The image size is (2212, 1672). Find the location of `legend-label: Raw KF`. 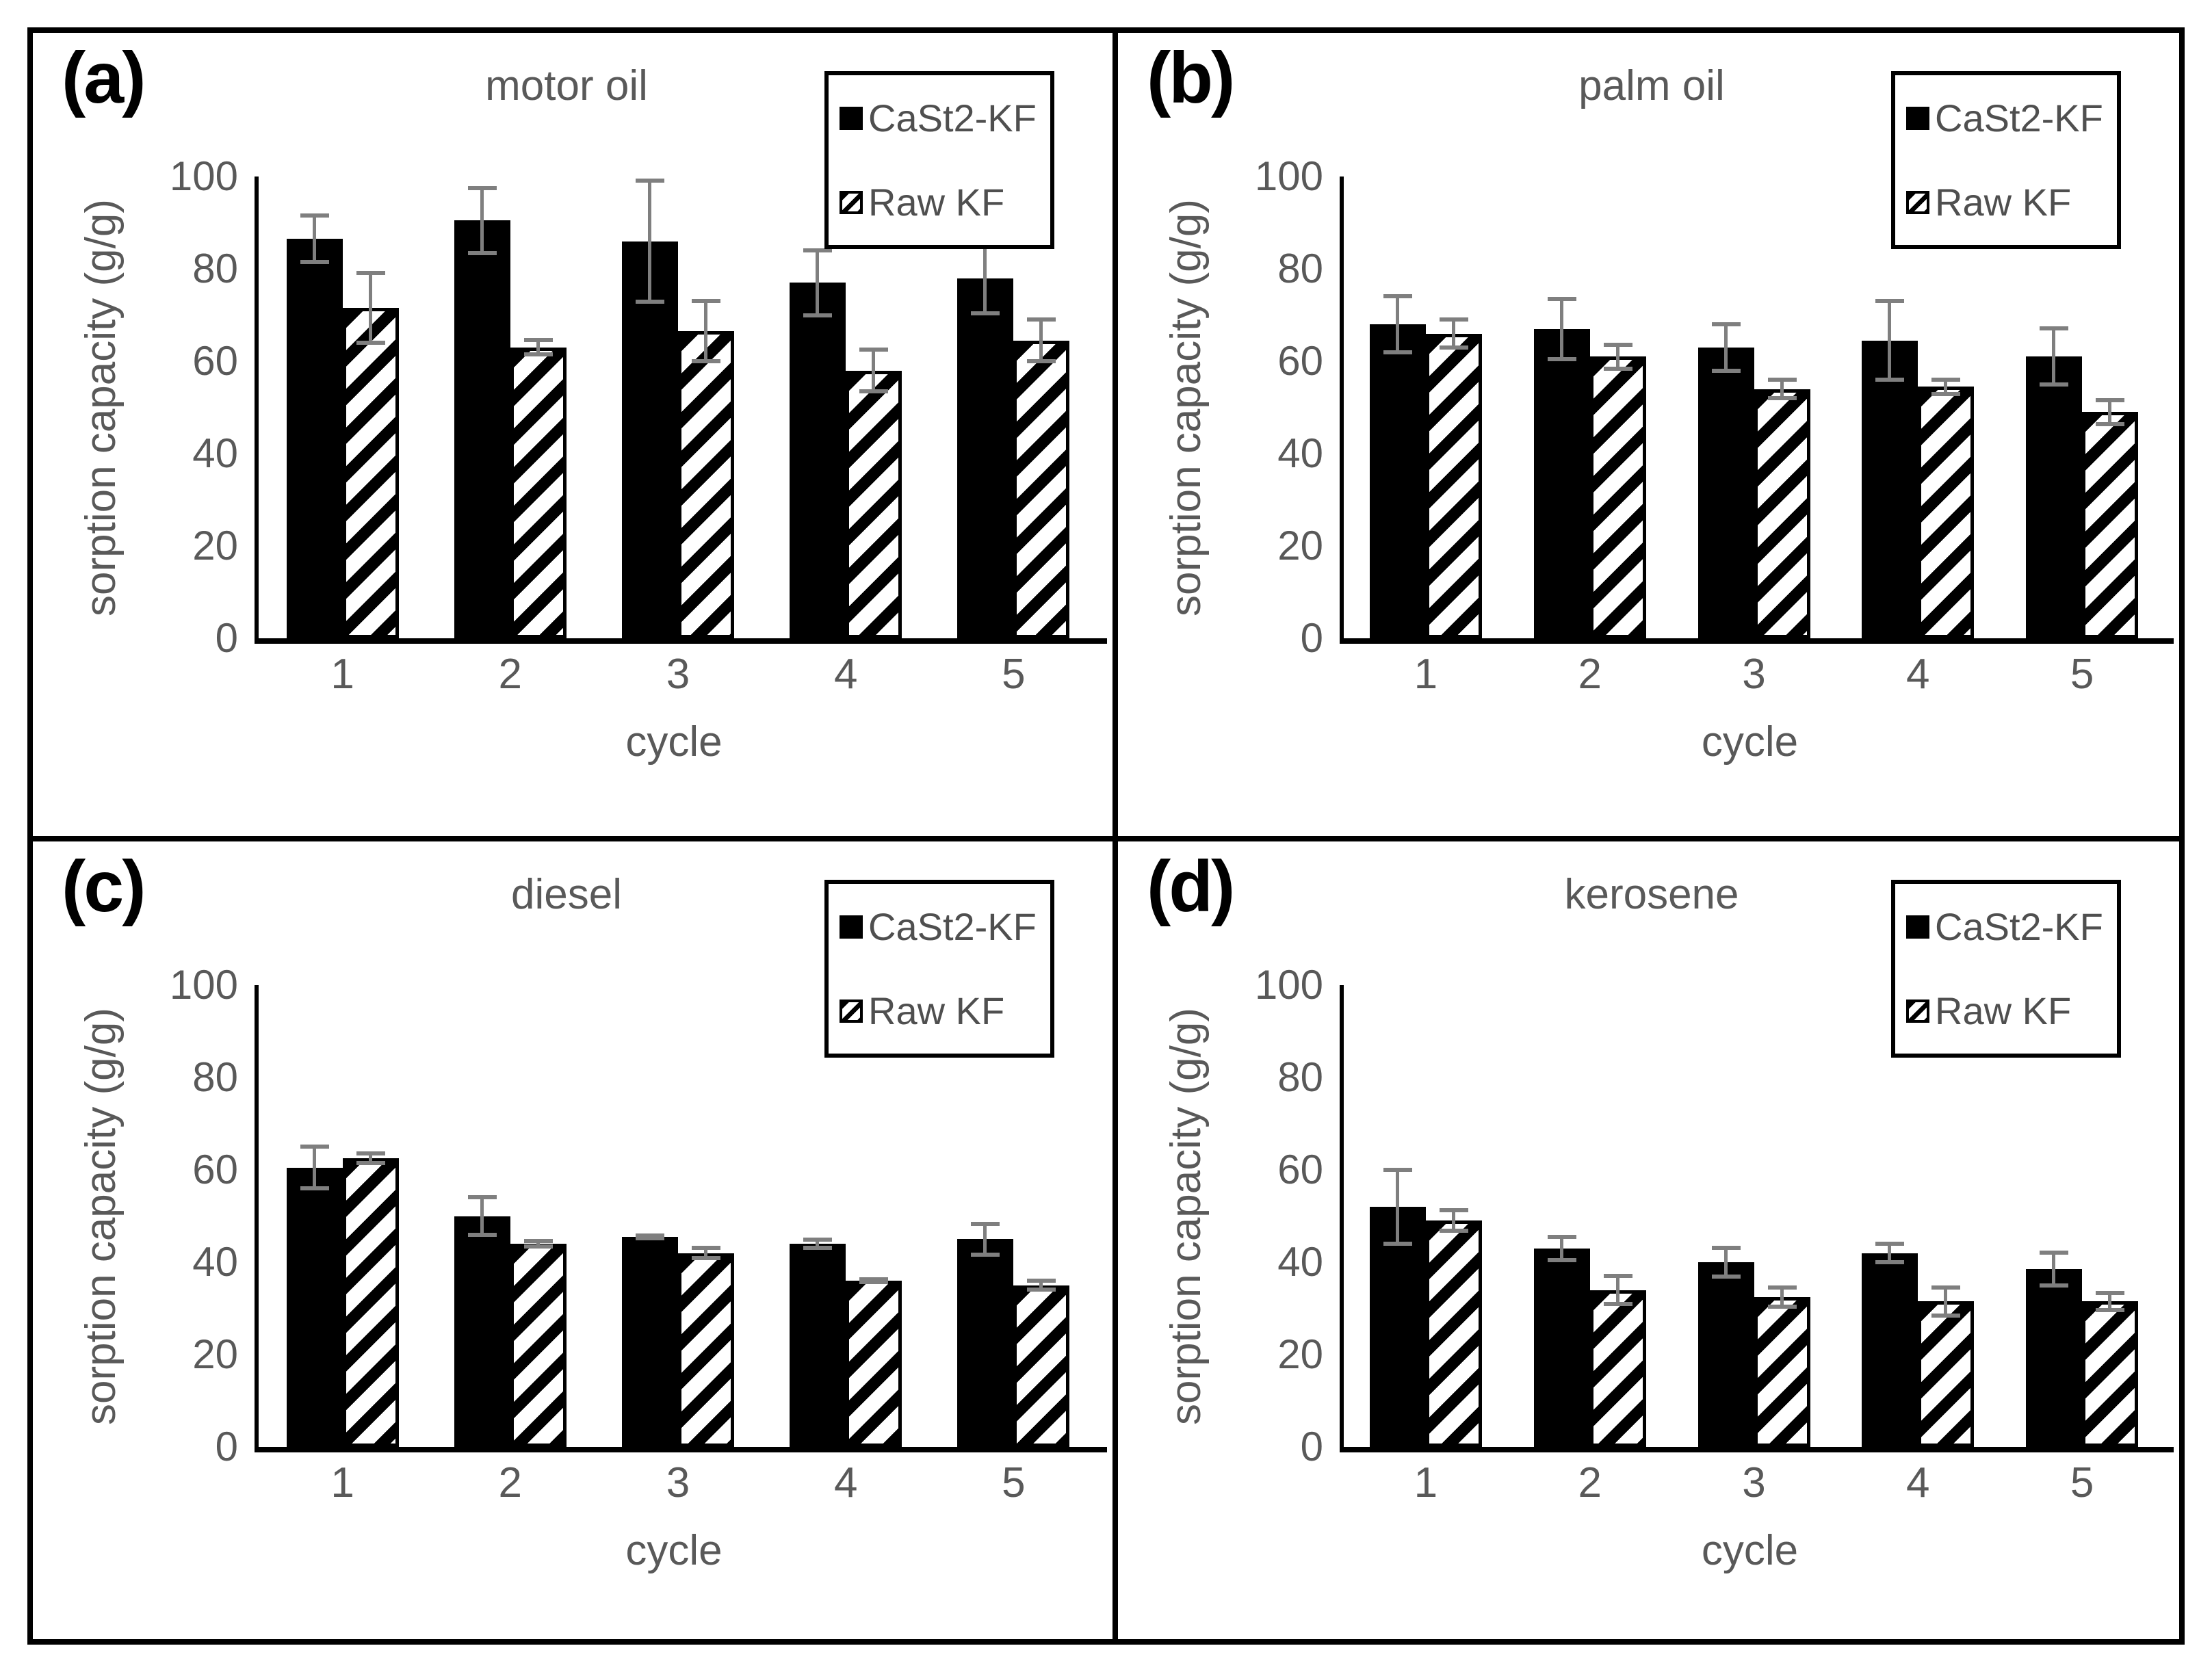

legend-label: Raw KF is located at coordinates (2003, 1010).